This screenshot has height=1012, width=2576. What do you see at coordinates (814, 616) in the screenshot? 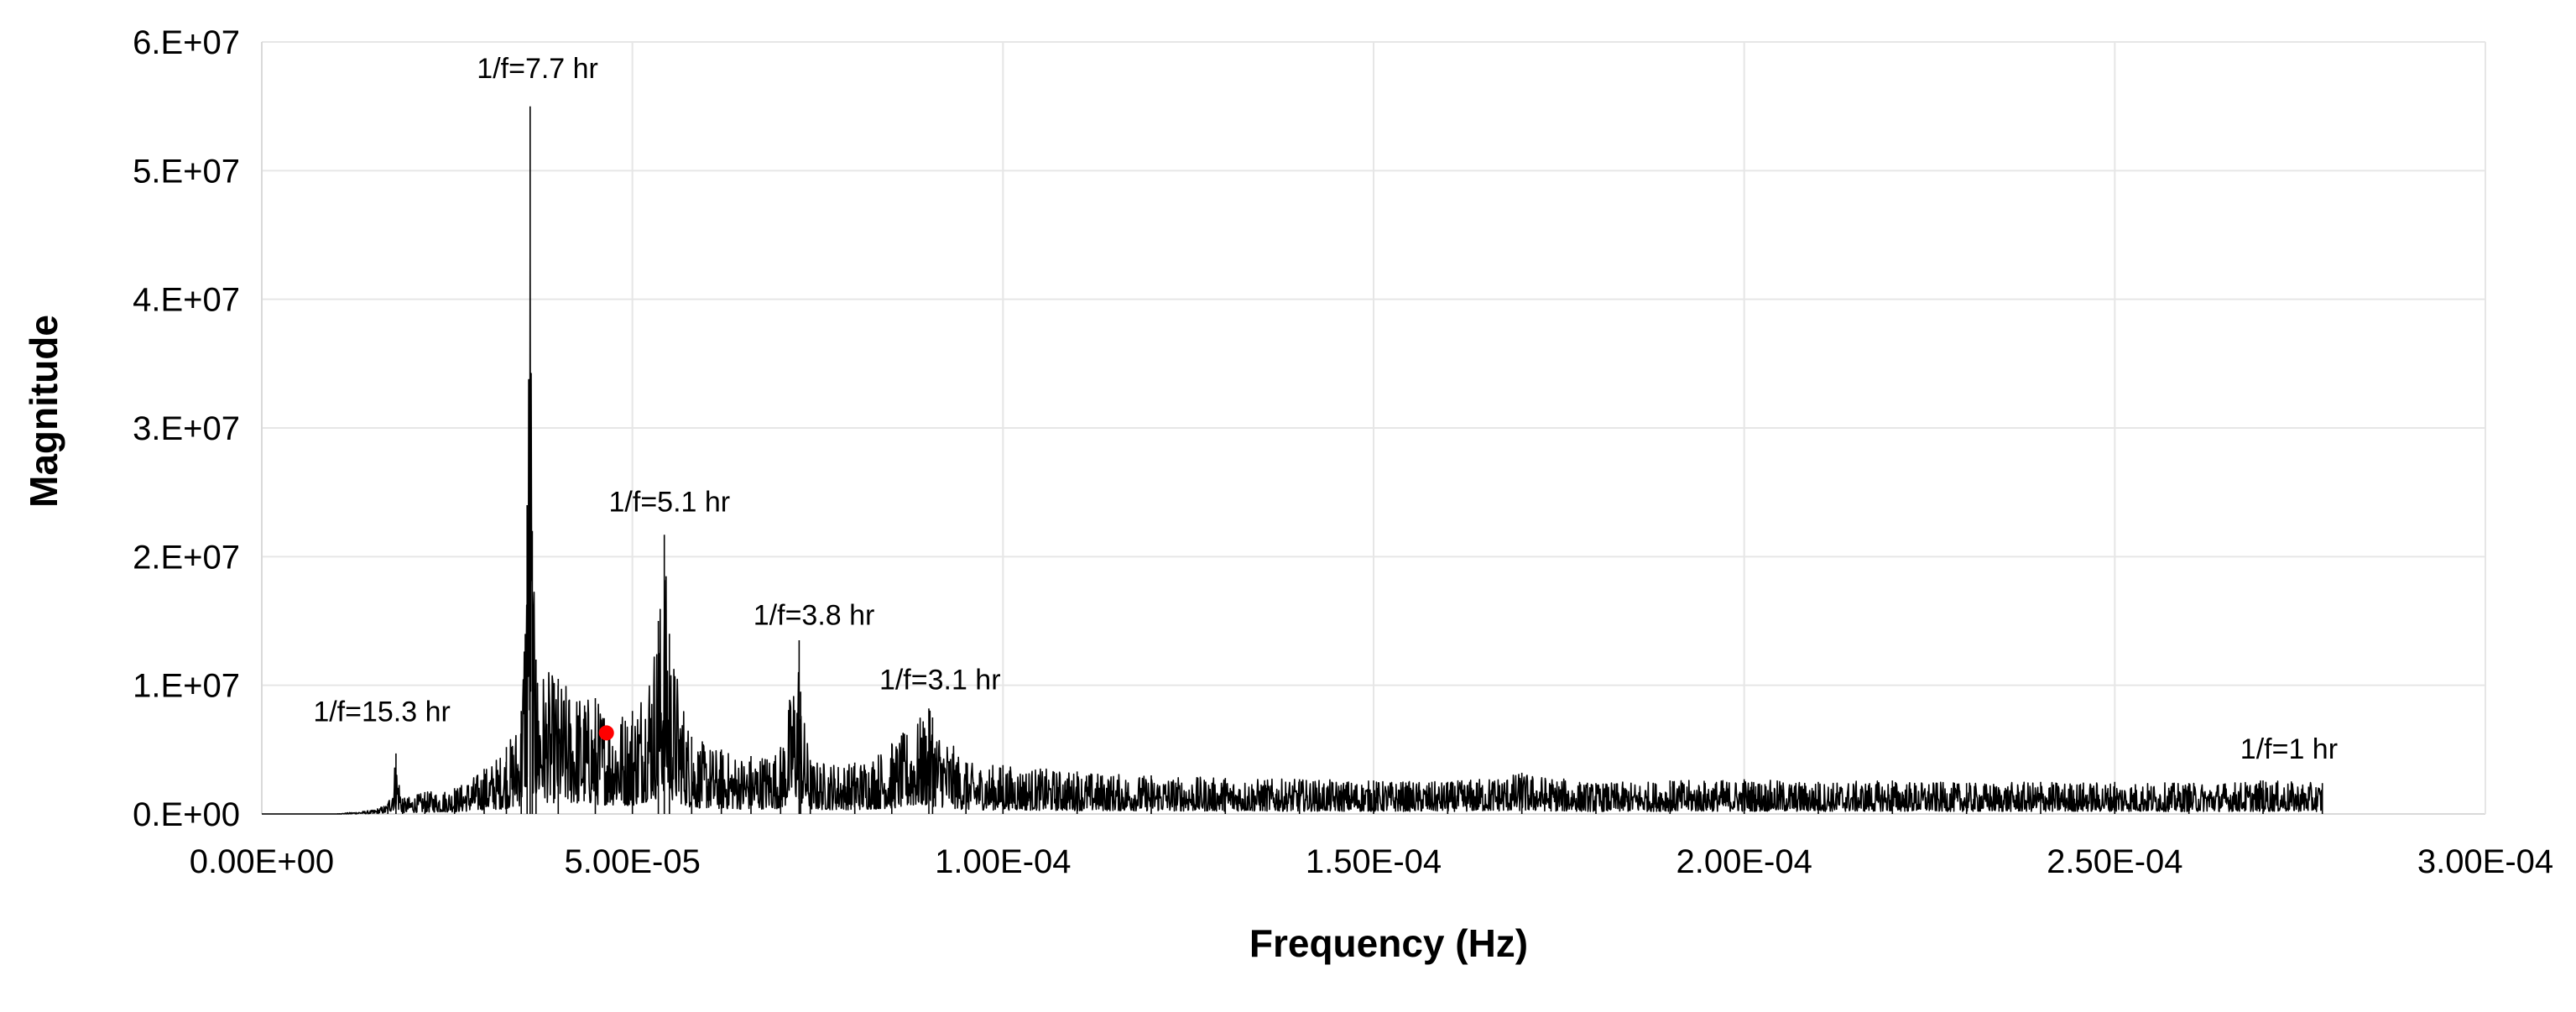
I see `peak-annotation: 1/f=3.8 hr` at bounding box center [814, 616].